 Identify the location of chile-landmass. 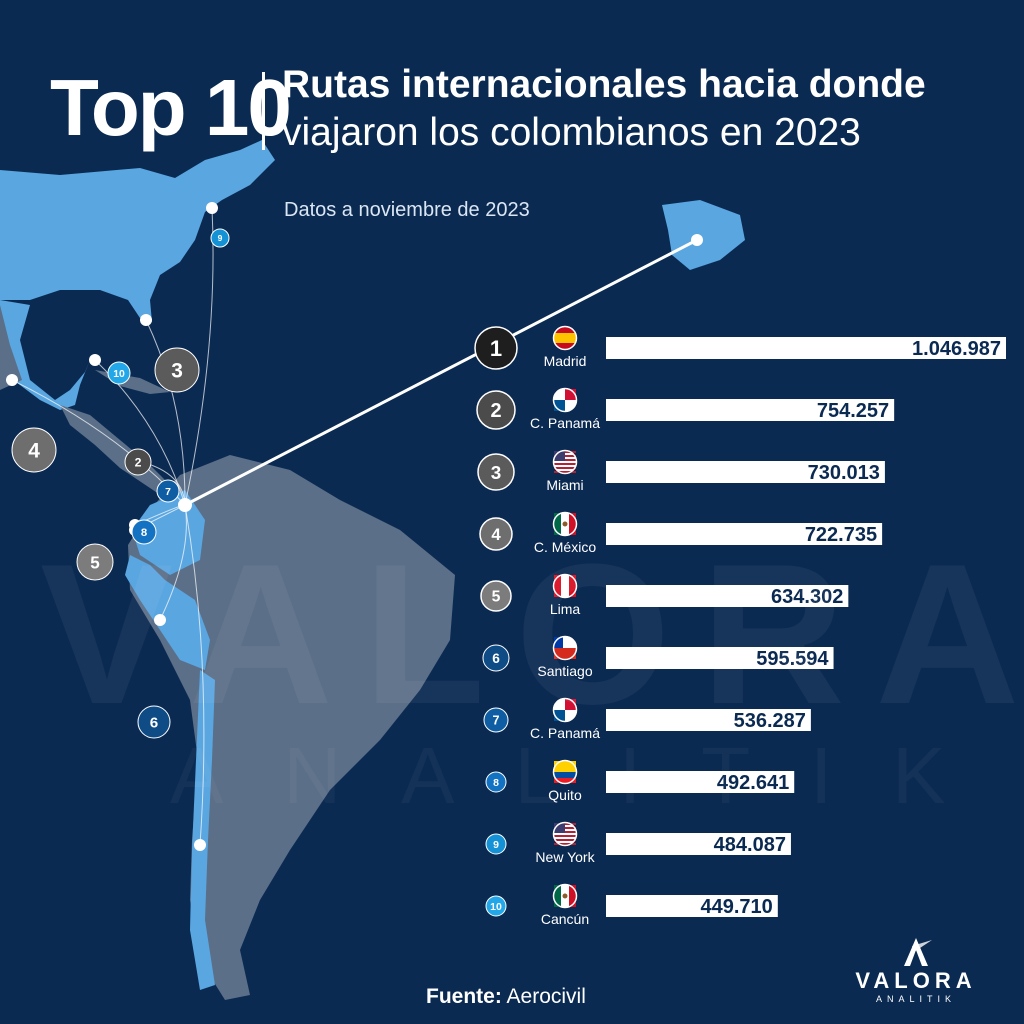
(202, 830).